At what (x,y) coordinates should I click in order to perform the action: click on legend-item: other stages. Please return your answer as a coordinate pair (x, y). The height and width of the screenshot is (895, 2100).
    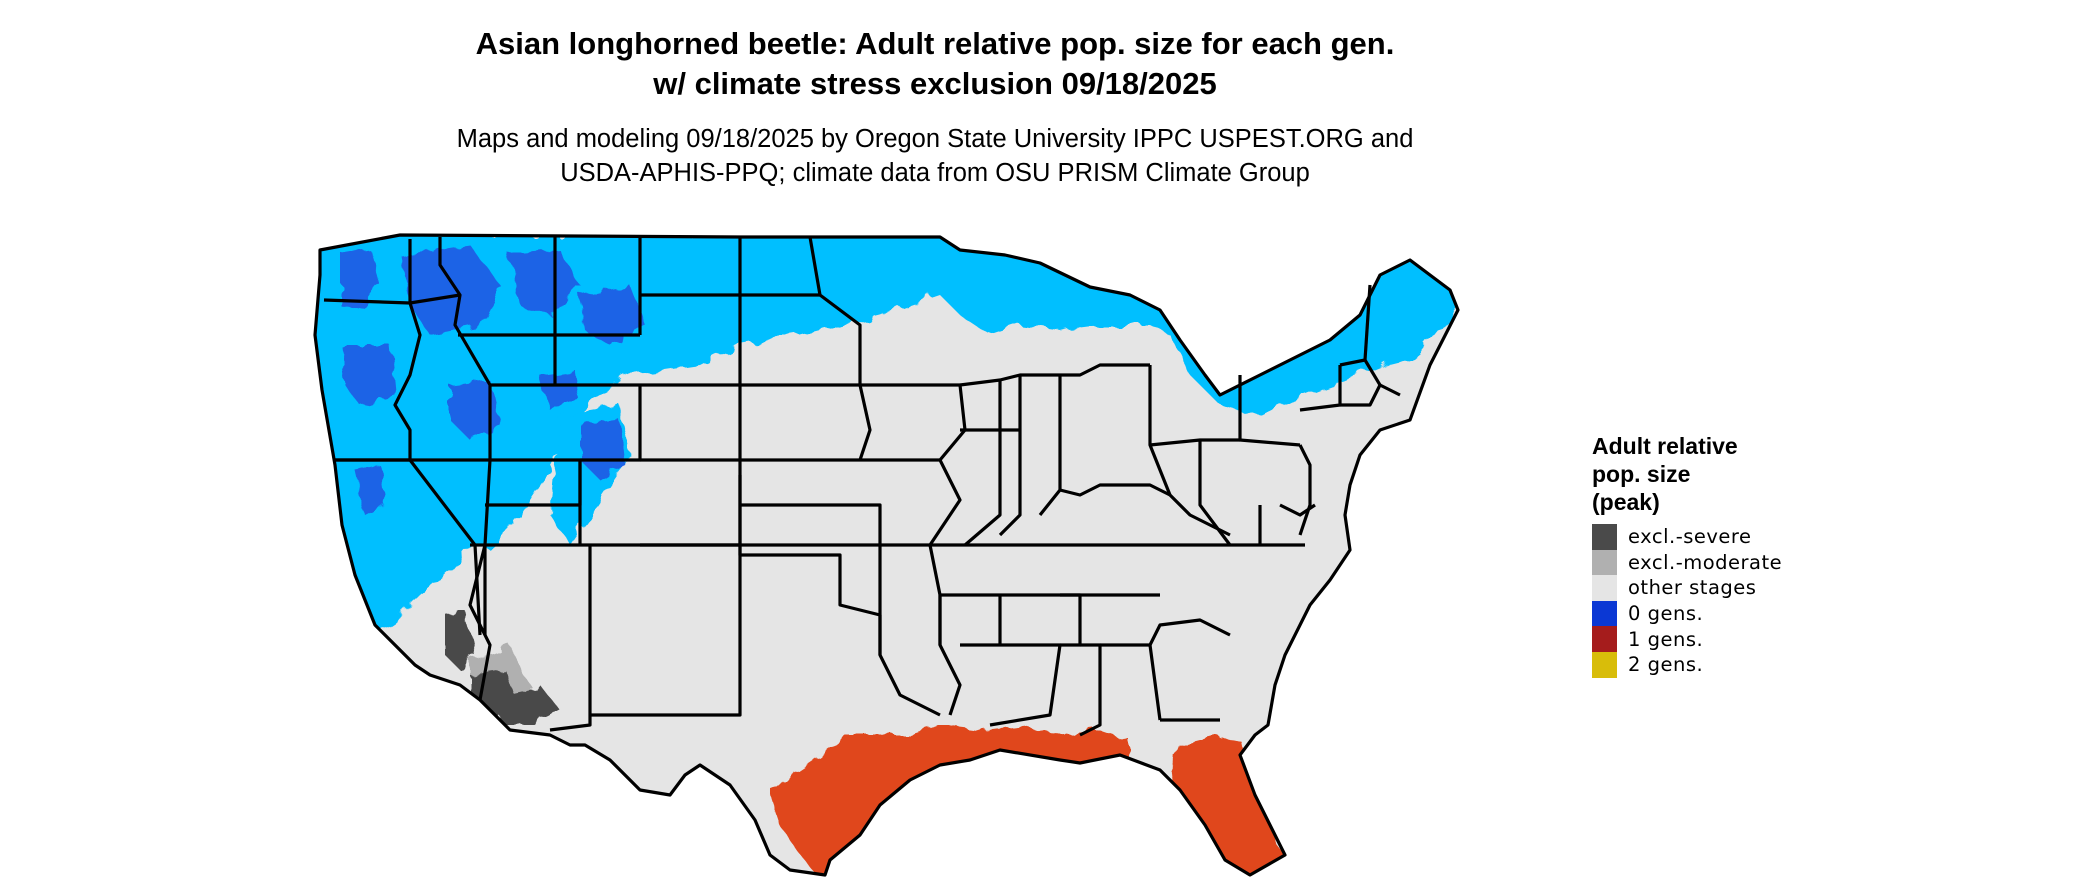
    Looking at the image, I should click on (1687, 588).